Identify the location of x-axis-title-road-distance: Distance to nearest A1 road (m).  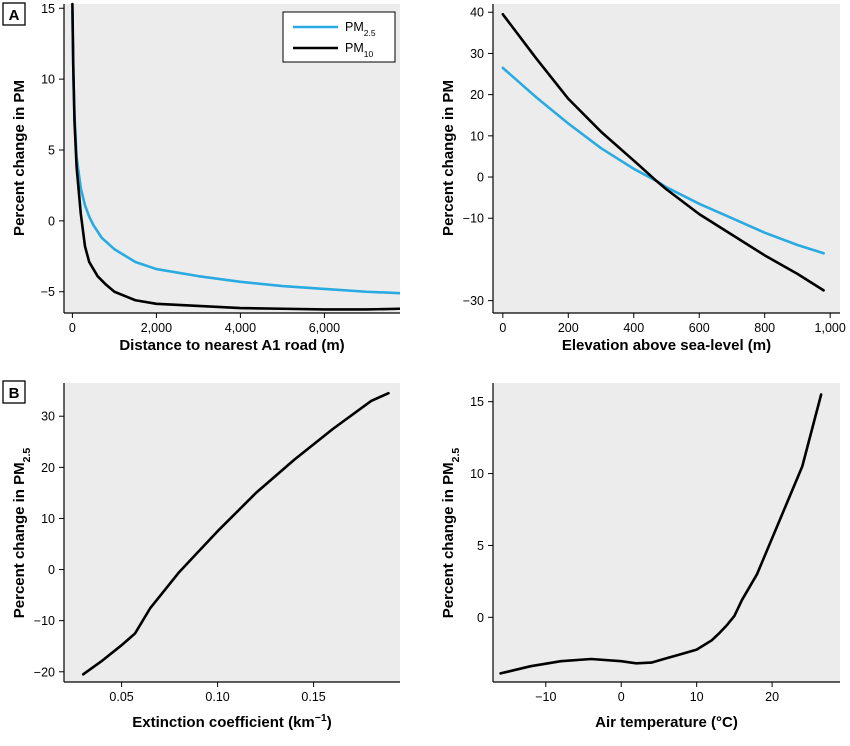
(231, 345).